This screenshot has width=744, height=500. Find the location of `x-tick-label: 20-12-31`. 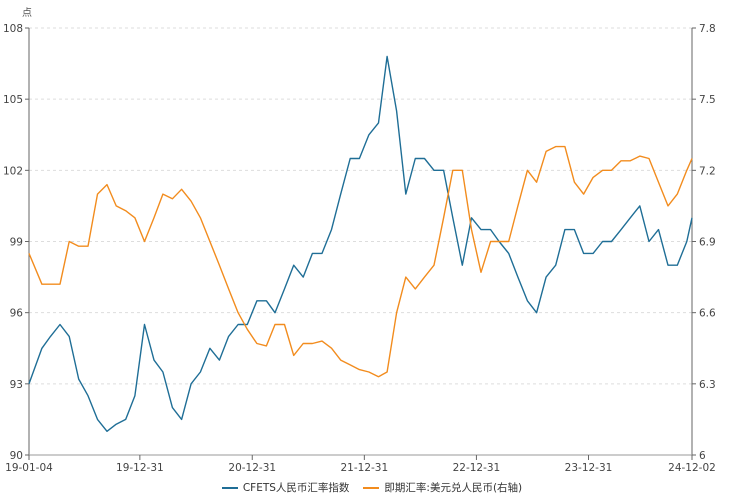

x-tick-label: 20-12-31 is located at coordinates (252, 468).